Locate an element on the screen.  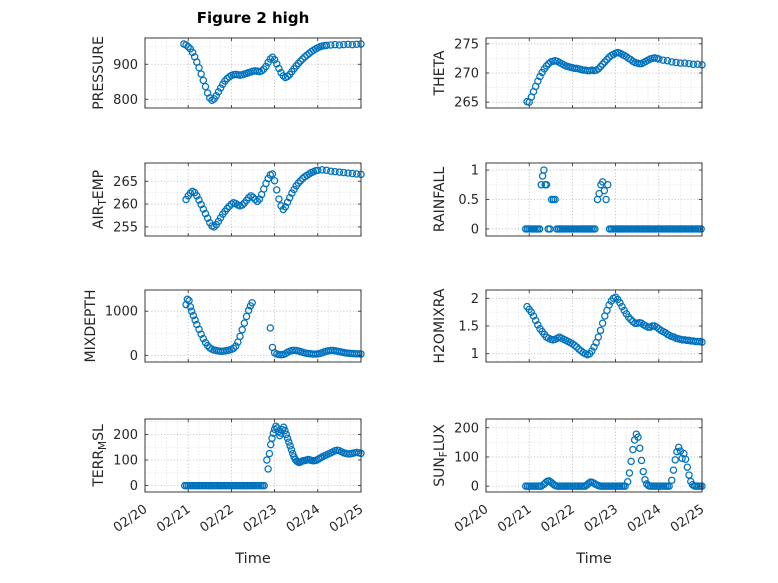
x-axis-label-right: Time is located at coordinates (594, 559).